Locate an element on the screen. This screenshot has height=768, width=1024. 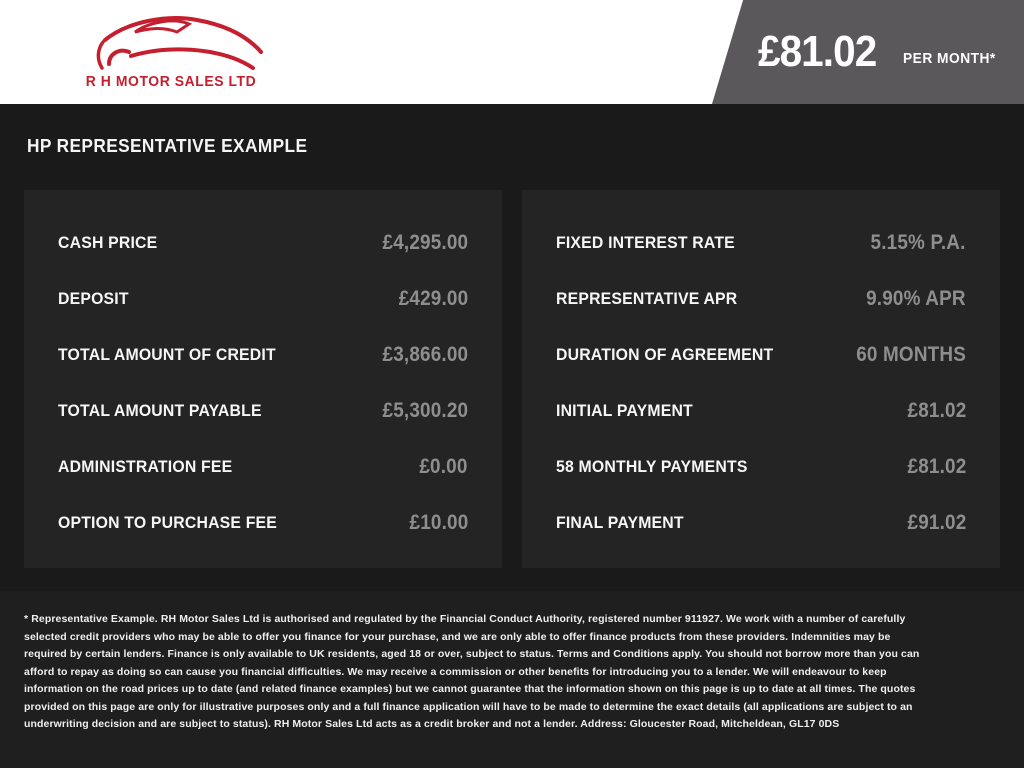
row-label: 58 MONTHLY PAYMENTS is located at coordinates (652, 466).